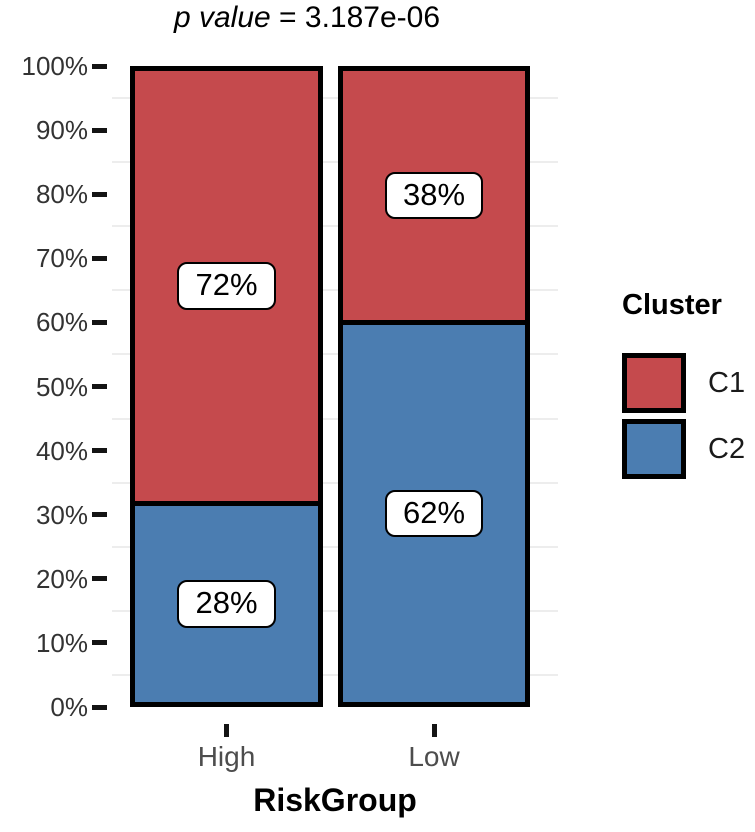 The width and height of the screenshot is (755, 832). Describe the element at coordinates (61, 642) in the screenshot. I see `y-axis-tick-label: 10%` at that location.